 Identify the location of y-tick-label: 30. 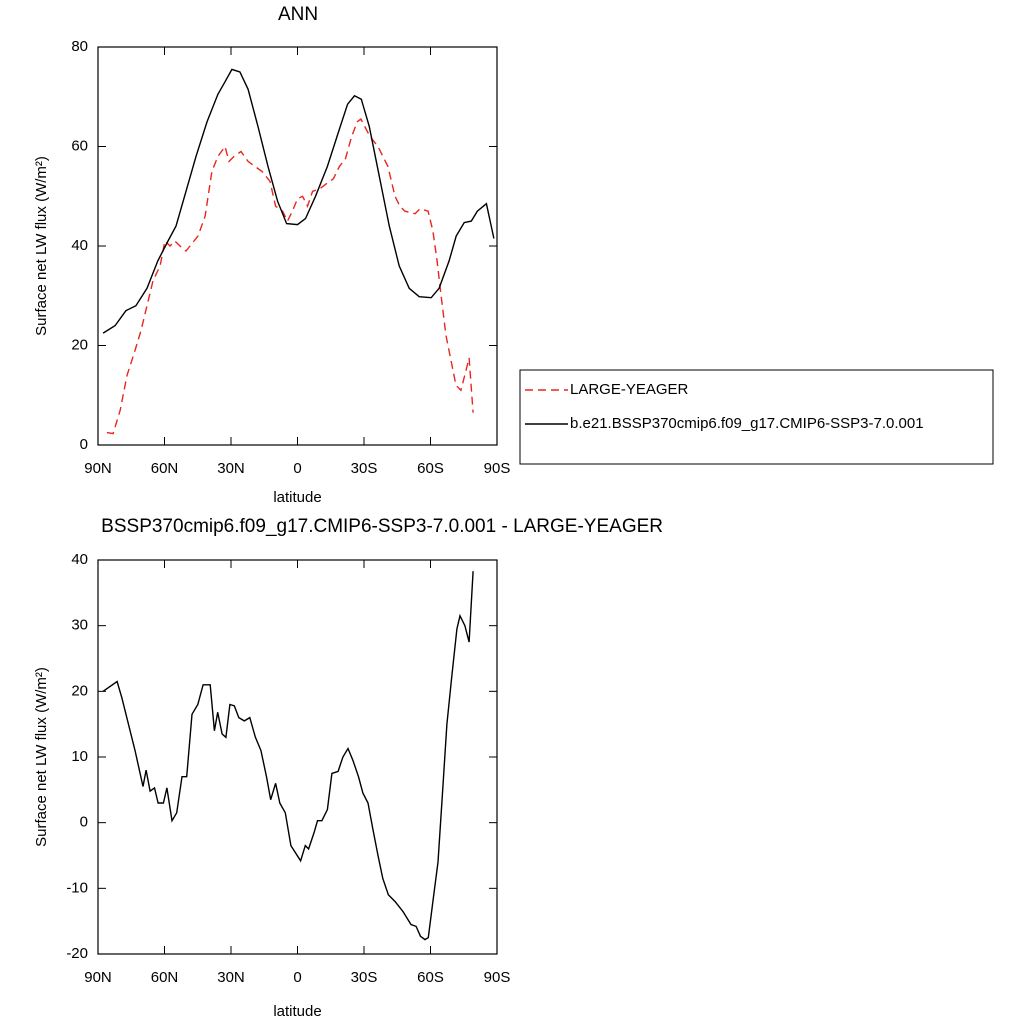
(79, 625).